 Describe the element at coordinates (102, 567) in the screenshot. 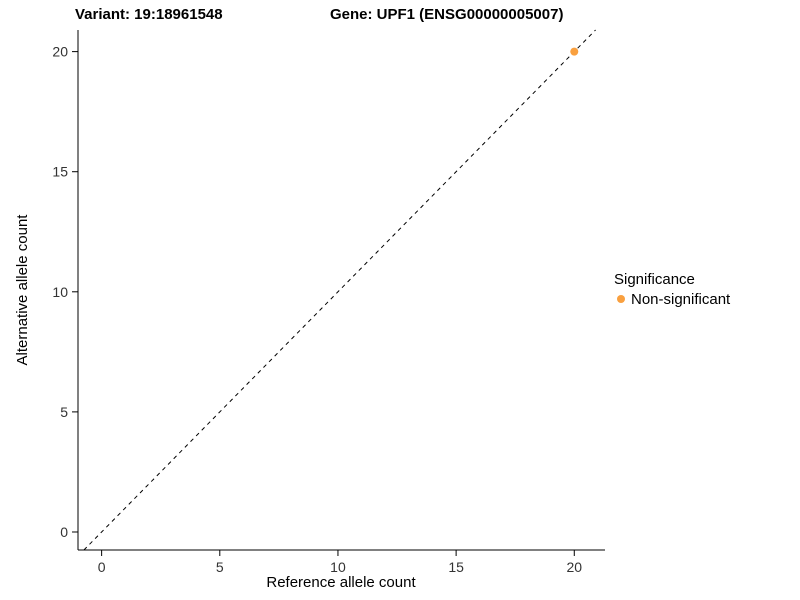

I see `x-tick-label: 0` at that location.